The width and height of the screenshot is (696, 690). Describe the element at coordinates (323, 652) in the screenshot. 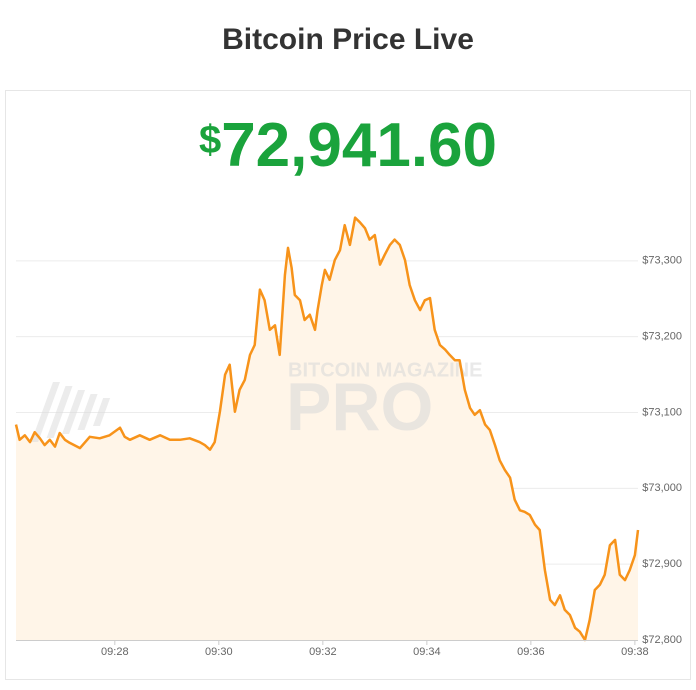

I see `x-tick-label: 09:32` at that location.